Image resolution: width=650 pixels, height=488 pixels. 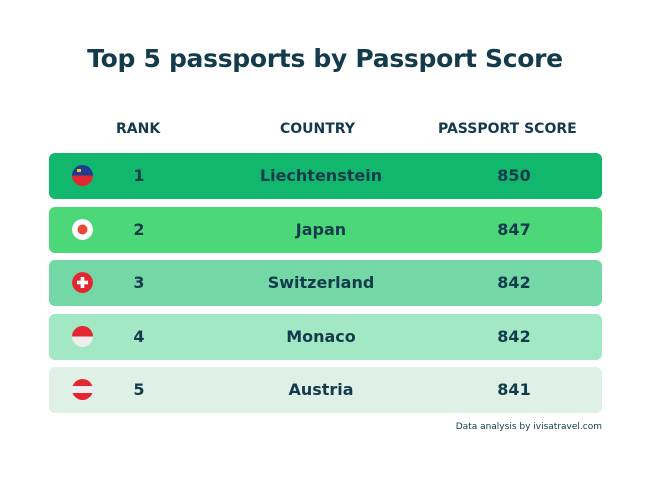 What do you see at coordinates (82, 282) in the screenshot?
I see `switzerland-flag-icon` at bounding box center [82, 282].